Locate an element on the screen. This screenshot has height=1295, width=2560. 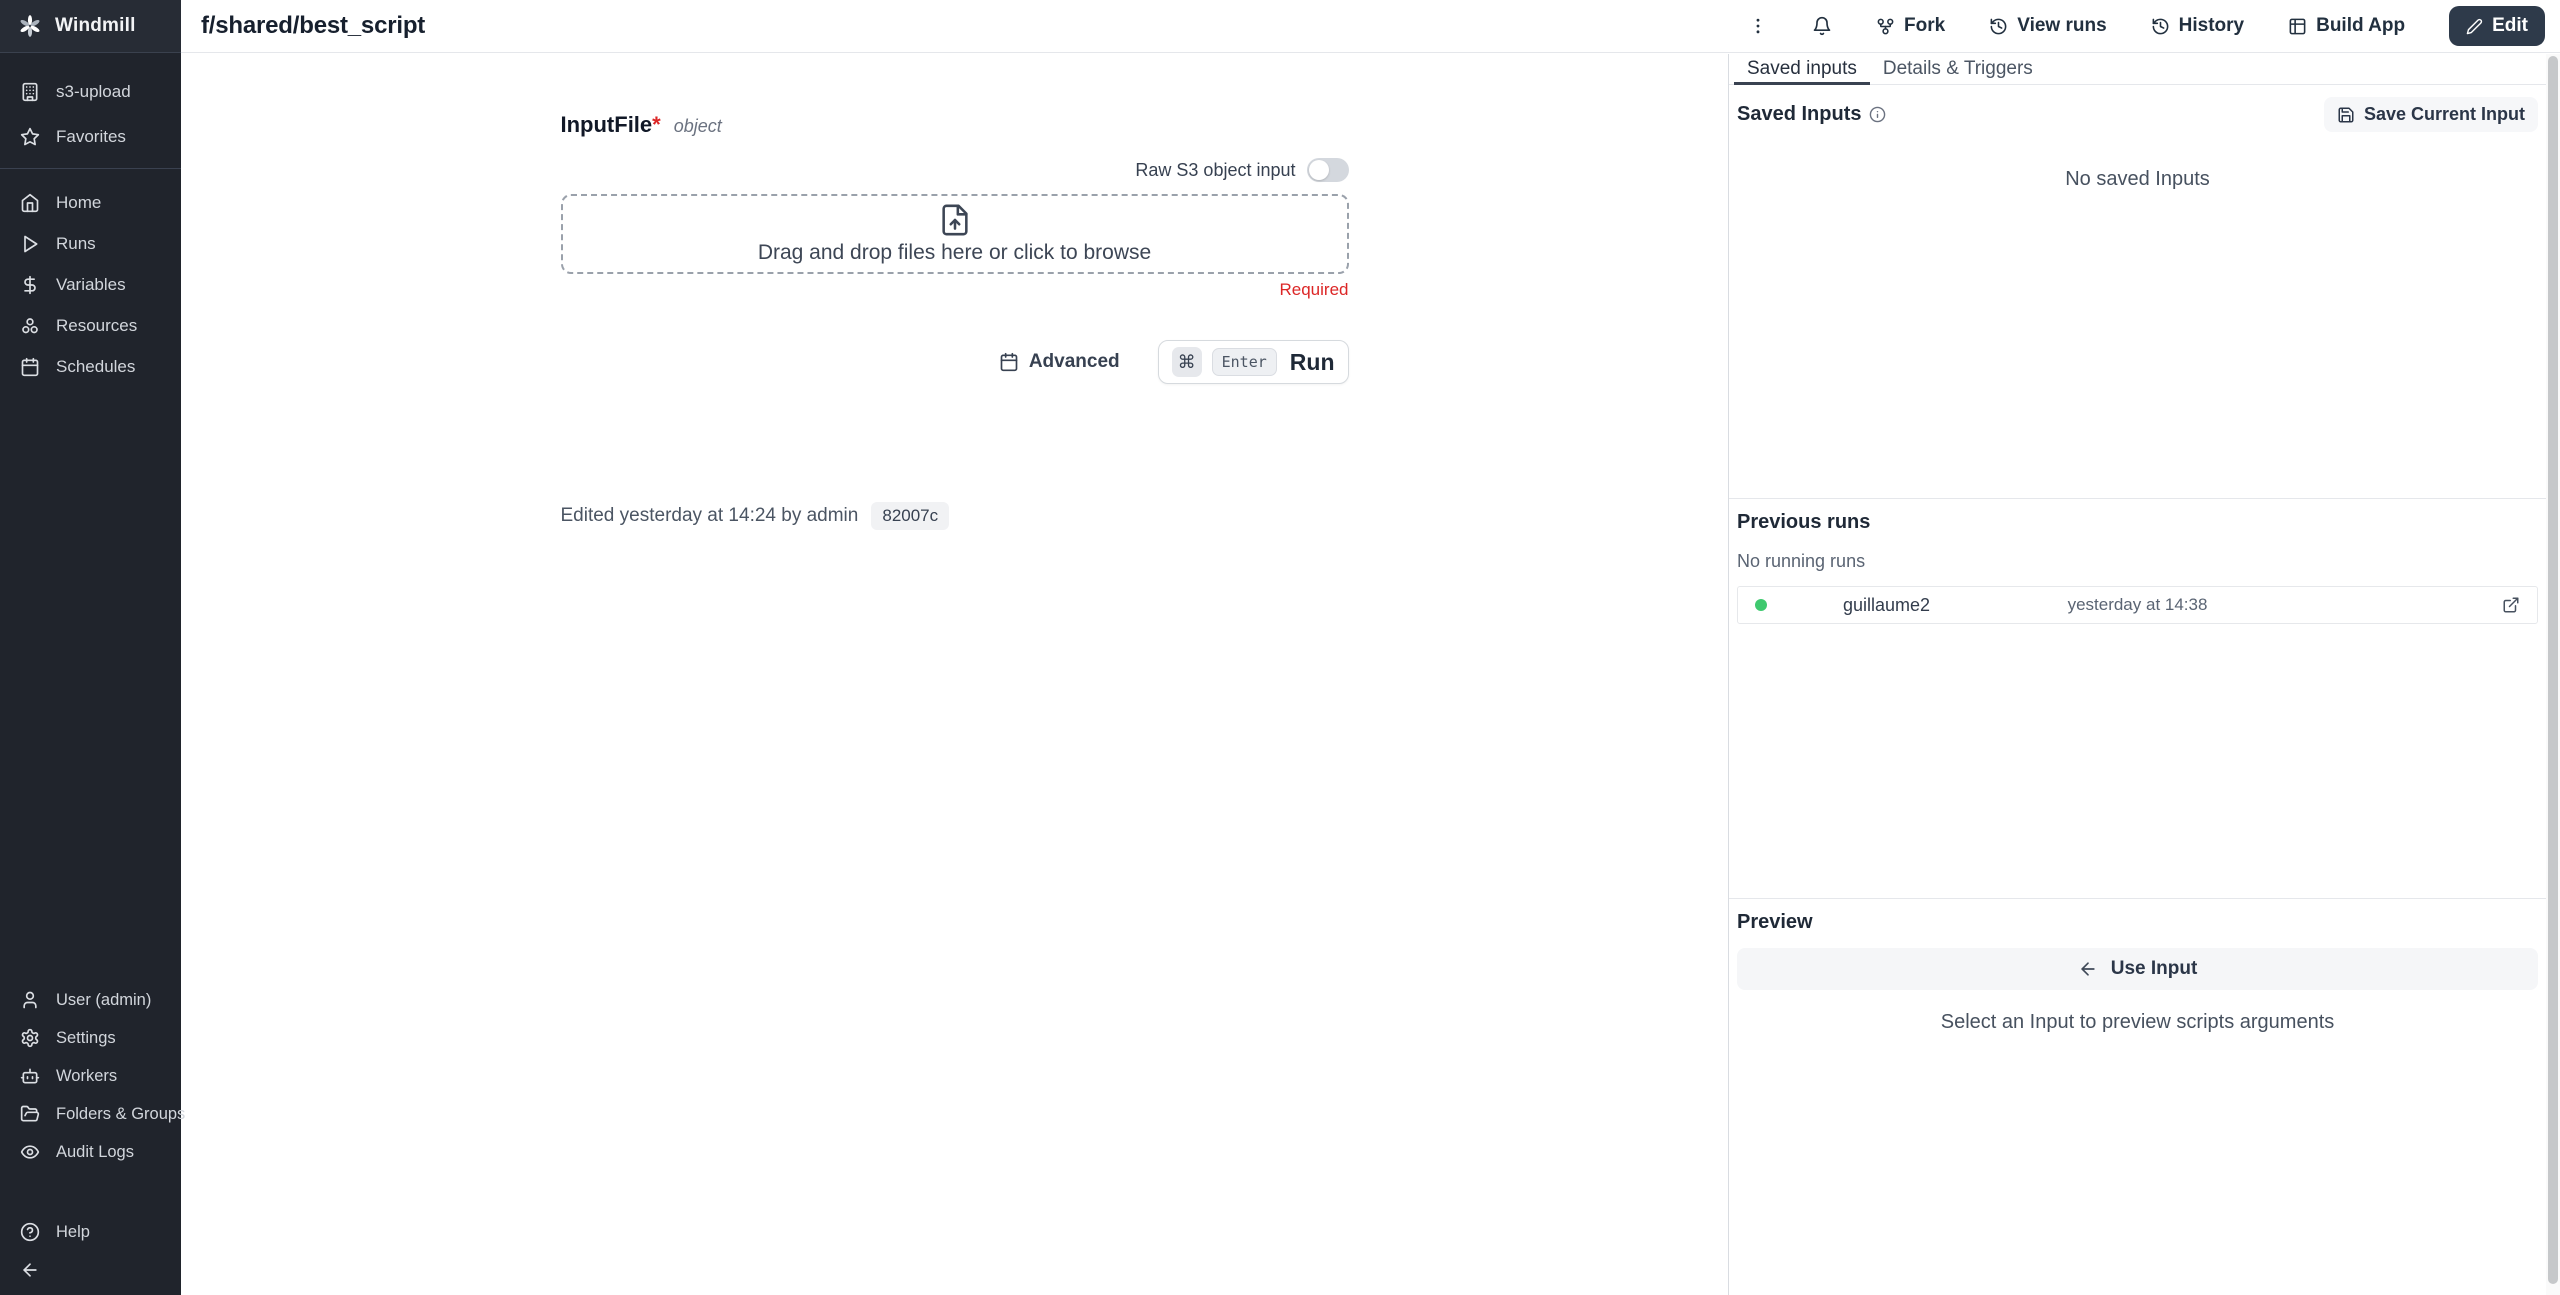
panel-tabs: Saved inputs Details & Triggers is located at coordinates (2137, 69).